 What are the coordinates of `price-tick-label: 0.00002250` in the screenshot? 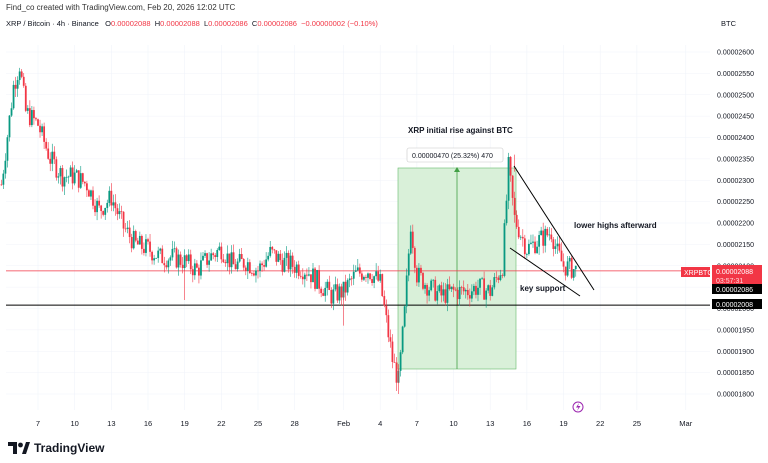 It's located at (735, 202).